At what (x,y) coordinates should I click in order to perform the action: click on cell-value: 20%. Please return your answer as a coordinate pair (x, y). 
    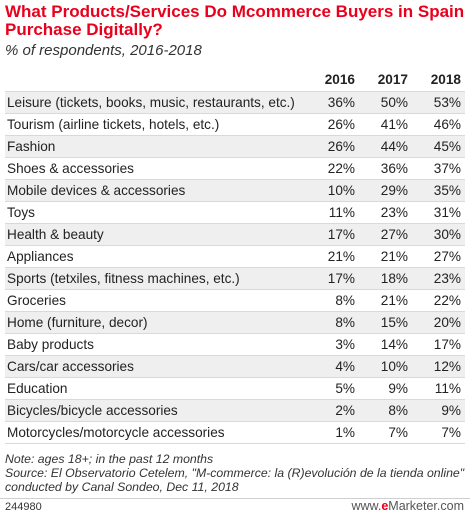
    Looking at the image, I should click on (438, 322).